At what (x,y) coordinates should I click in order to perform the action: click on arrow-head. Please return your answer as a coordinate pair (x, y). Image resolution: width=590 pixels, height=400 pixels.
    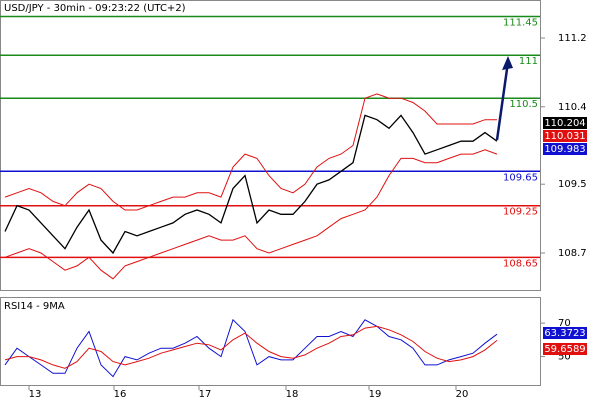
    Looking at the image, I should click on (507, 63).